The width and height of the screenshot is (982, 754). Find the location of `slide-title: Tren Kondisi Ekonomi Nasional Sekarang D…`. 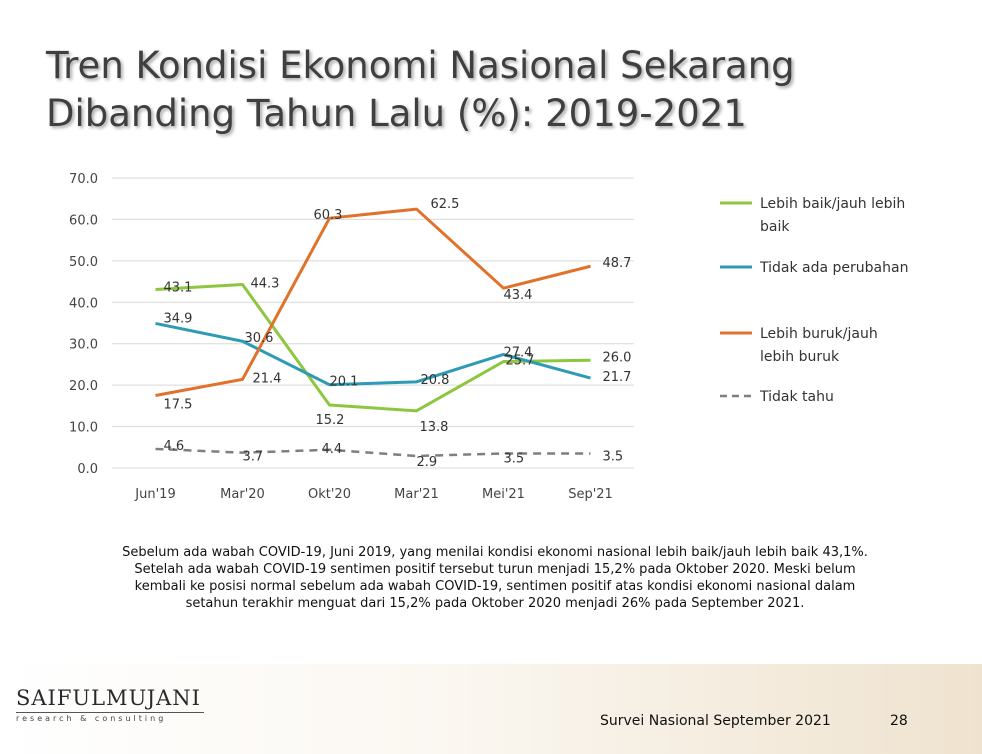

slide-title: Tren Kondisi Ekonomi Nasional Sekarang D… is located at coordinates (486, 90).